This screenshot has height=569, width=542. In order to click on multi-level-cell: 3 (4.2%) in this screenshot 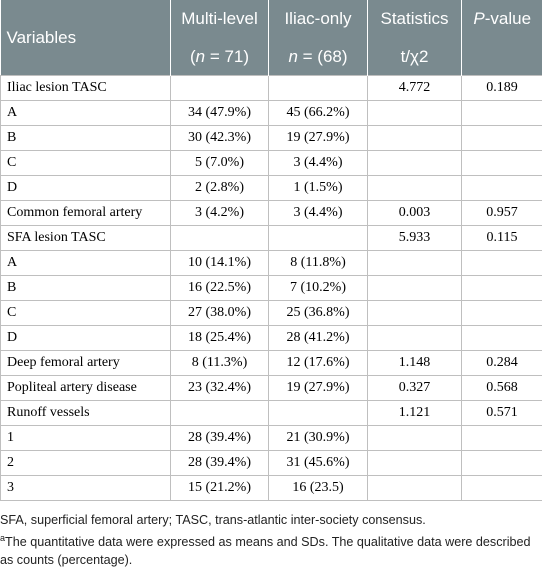, I will do `click(220, 213)`.